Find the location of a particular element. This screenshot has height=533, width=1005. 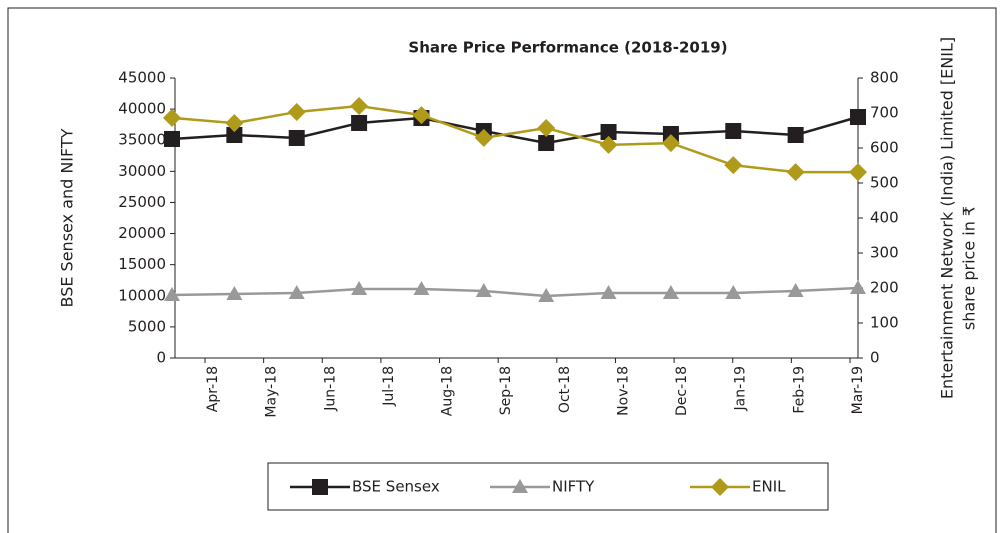

x-tick-label: Jun-18 is located at coordinates (330, 389).